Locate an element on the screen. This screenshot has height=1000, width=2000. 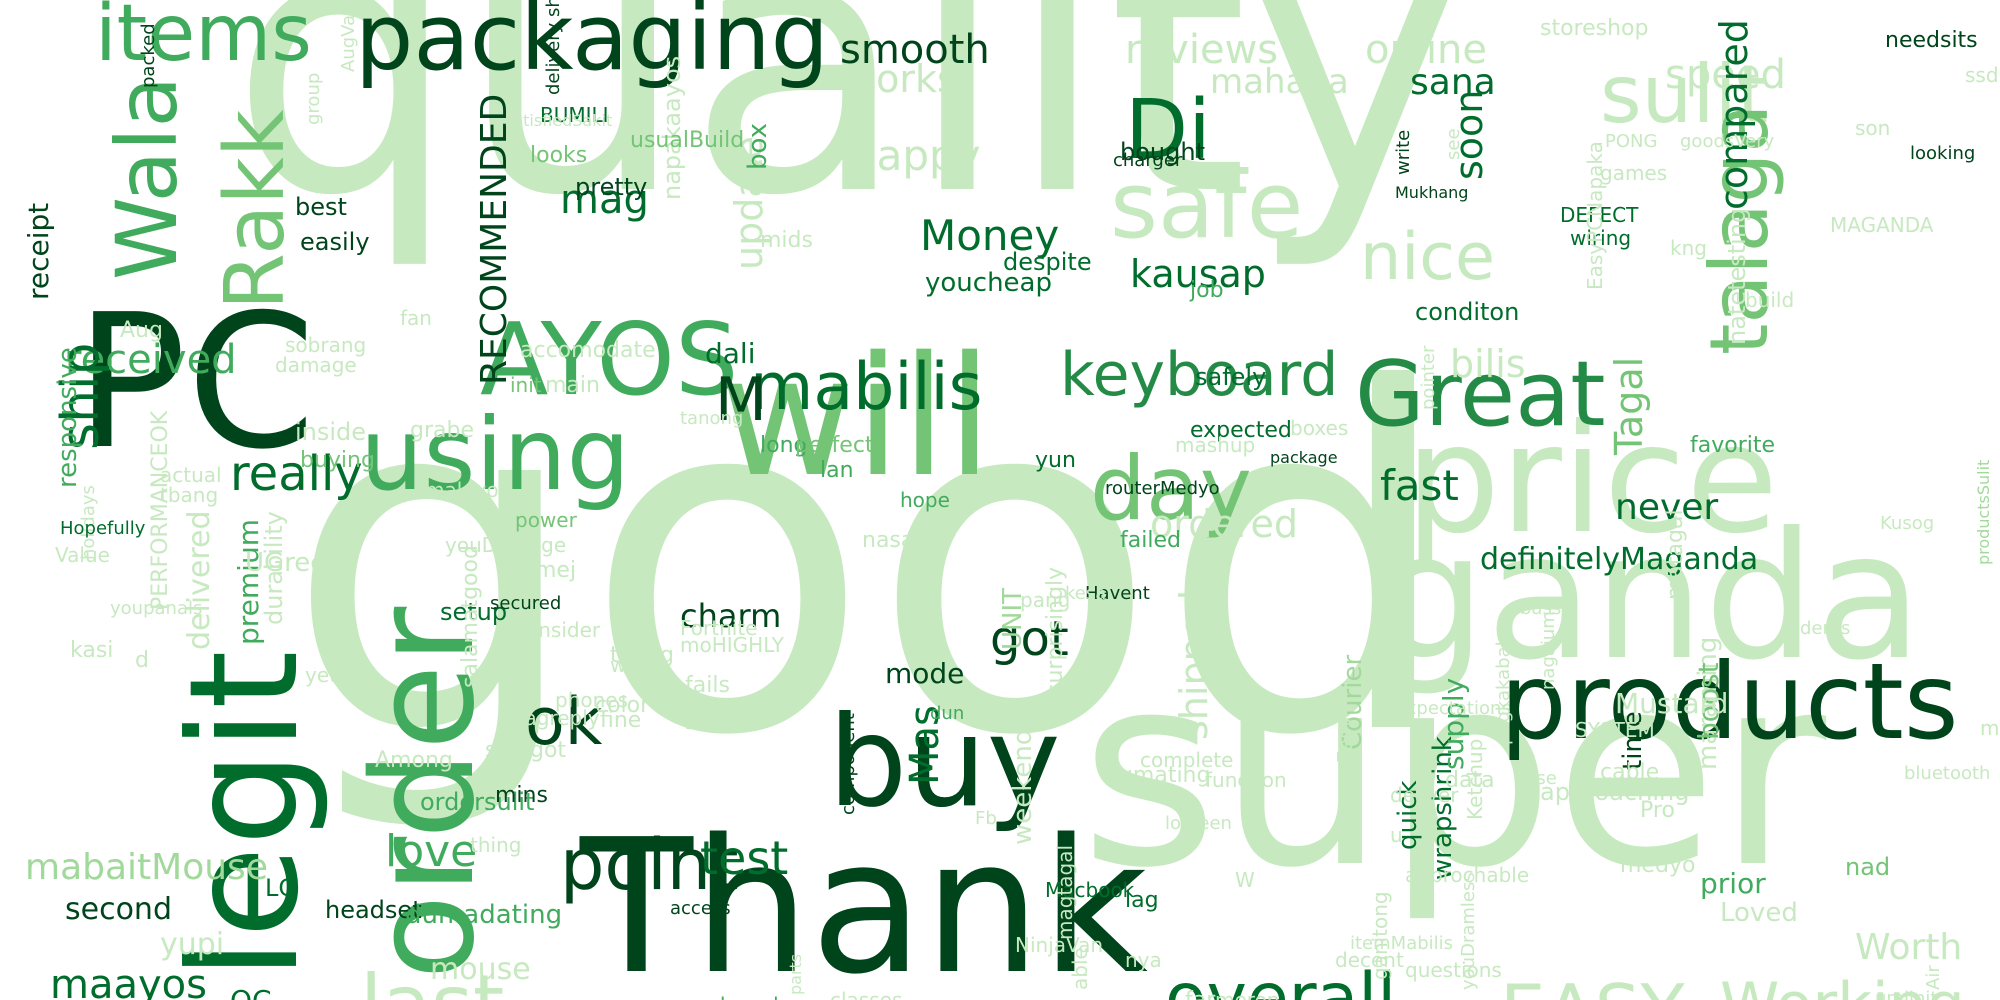
cloud-word: see is located at coordinates (1453, 144).